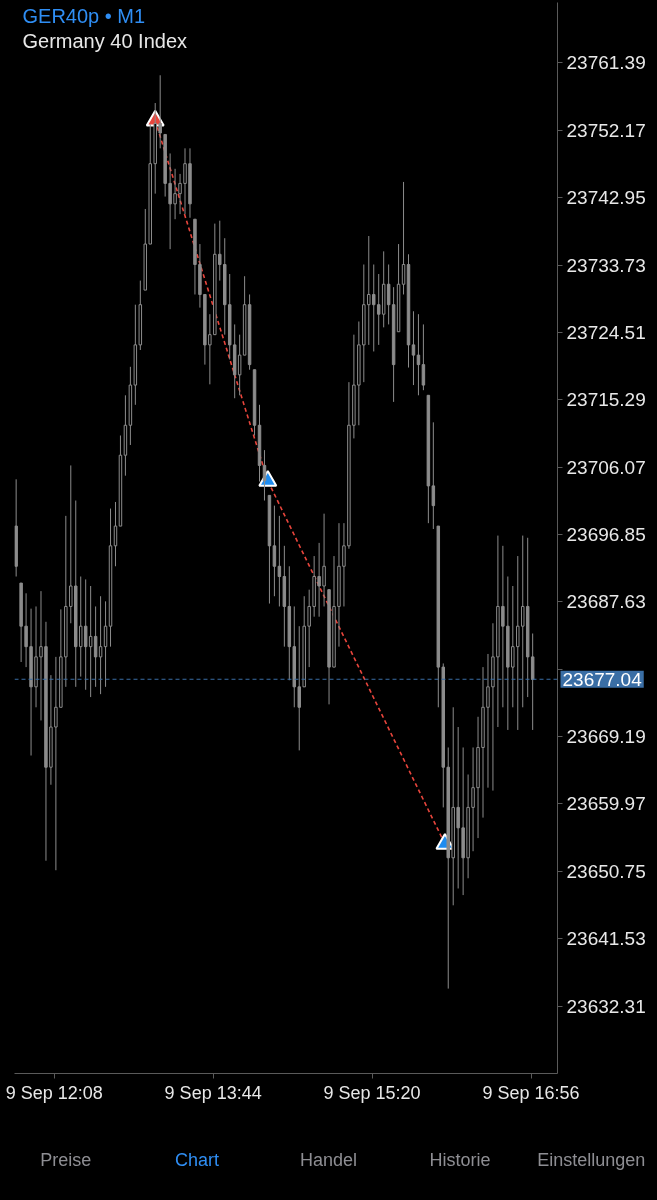  What do you see at coordinates (606, 939) in the screenshot?
I see `y-tick-label: 23641.53` at bounding box center [606, 939].